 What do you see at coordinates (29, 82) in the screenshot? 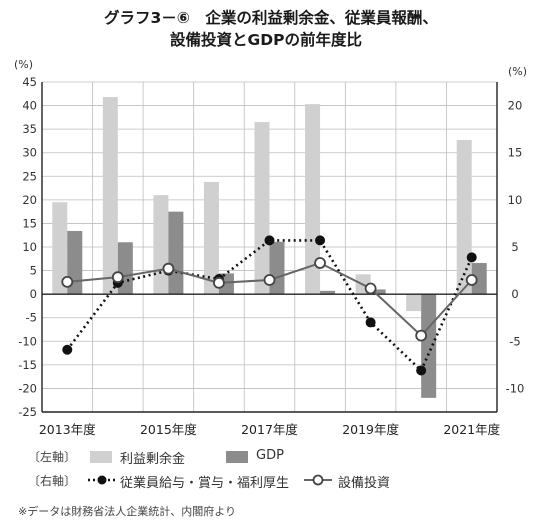
I see `left-tick-label: 45` at bounding box center [29, 82].